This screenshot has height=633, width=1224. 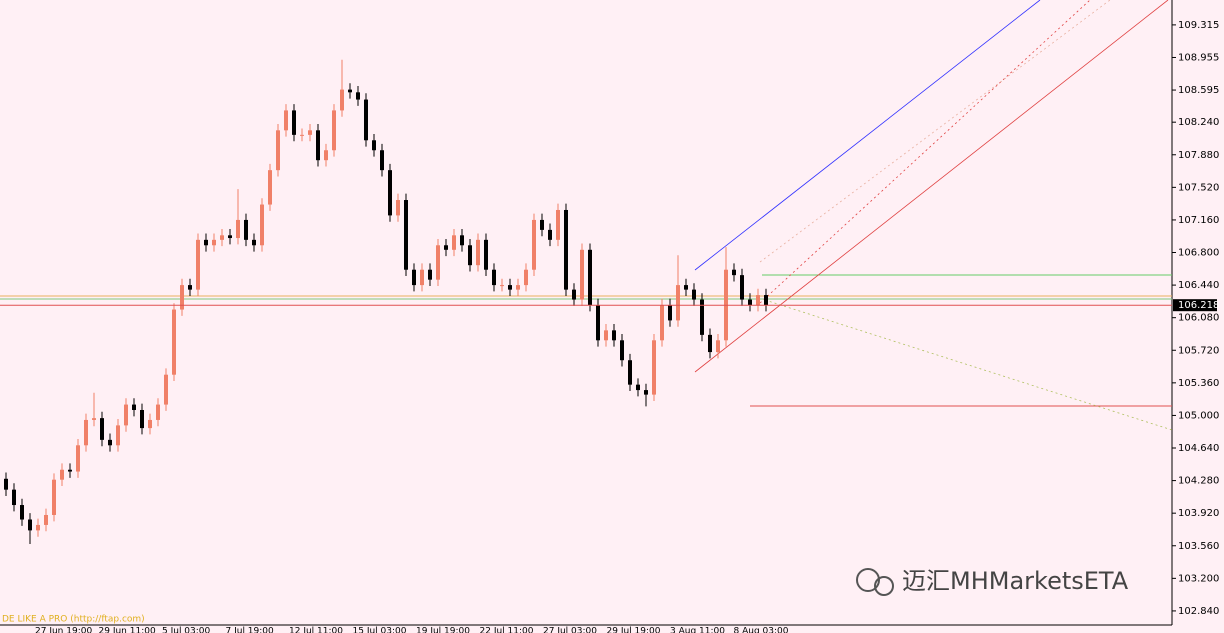 I want to click on current-price-label: 106.218, so click(x=1198, y=305).